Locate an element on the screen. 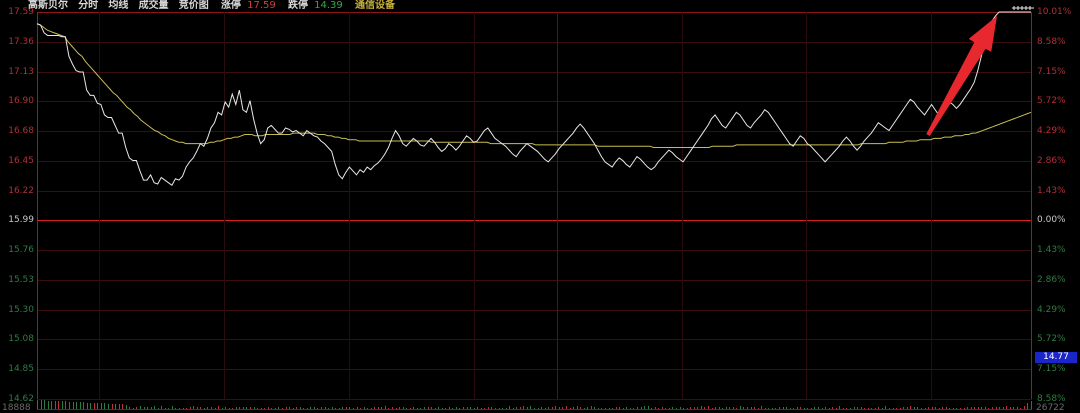 Image resolution: width=1080 pixels, height=413 pixels. price-axis-tick: 15.30 is located at coordinates (21, 309).